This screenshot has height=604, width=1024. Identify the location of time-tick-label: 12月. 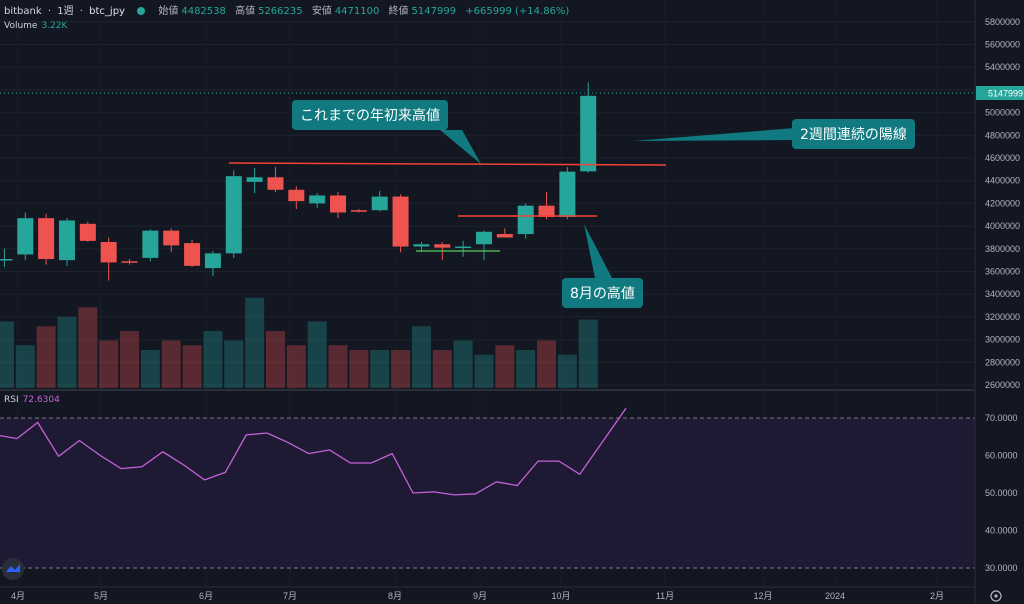
(762, 596).